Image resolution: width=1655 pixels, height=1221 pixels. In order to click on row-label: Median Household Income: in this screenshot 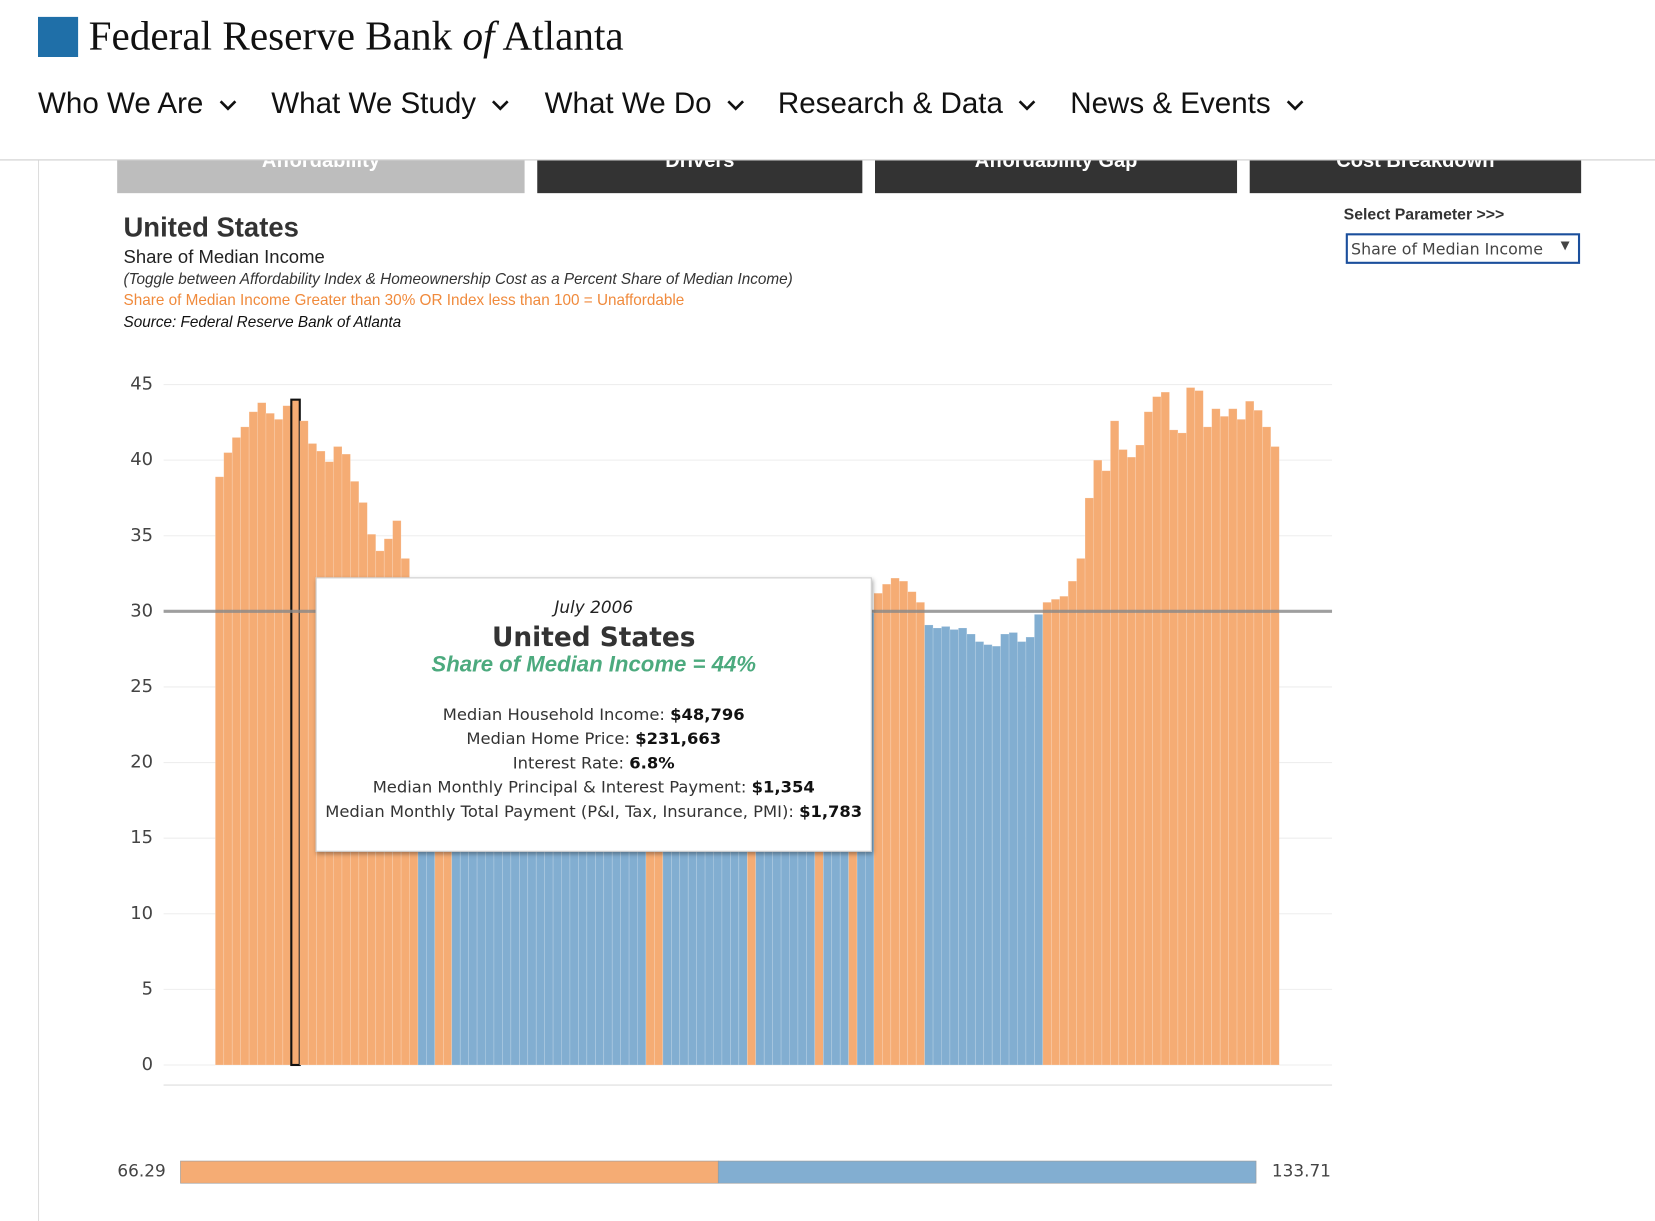, I will do `click(553, 715)`.